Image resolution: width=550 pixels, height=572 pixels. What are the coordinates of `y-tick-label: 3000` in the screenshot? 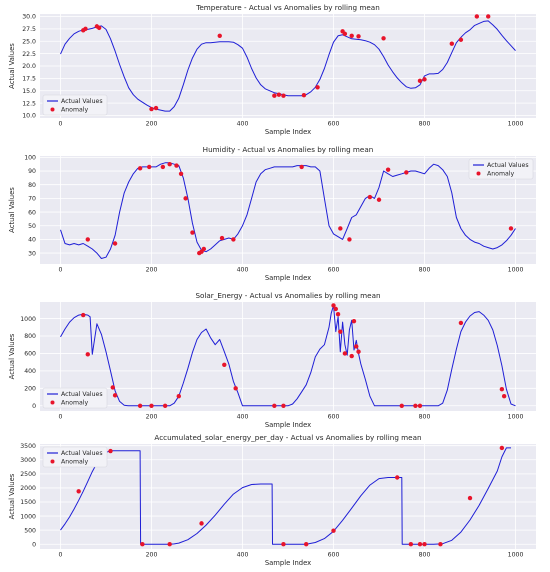 It's located at (28, 460).